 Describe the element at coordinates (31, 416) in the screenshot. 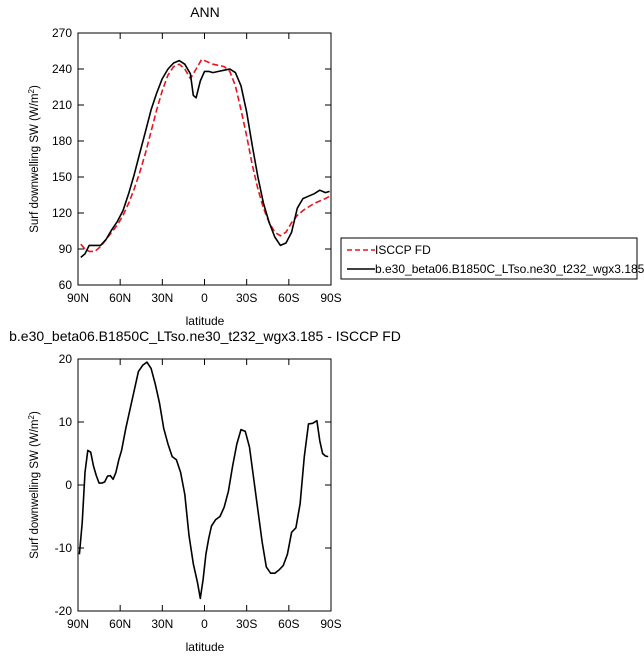

I see `bottom-y-axis-label-superscript: 2` at that location.